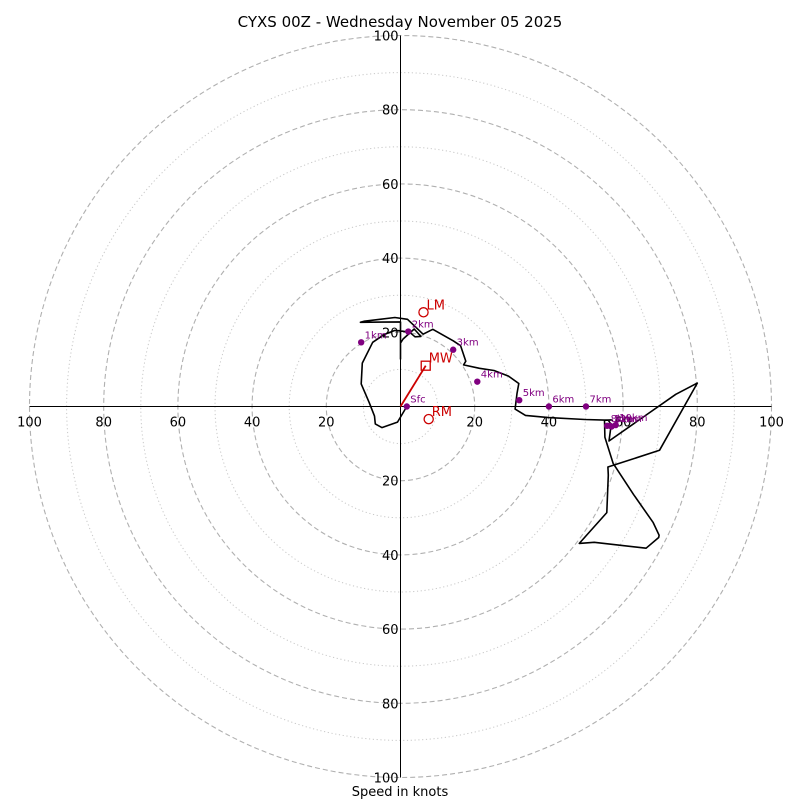  I want to click on height-point-5km, so click(519, 400).